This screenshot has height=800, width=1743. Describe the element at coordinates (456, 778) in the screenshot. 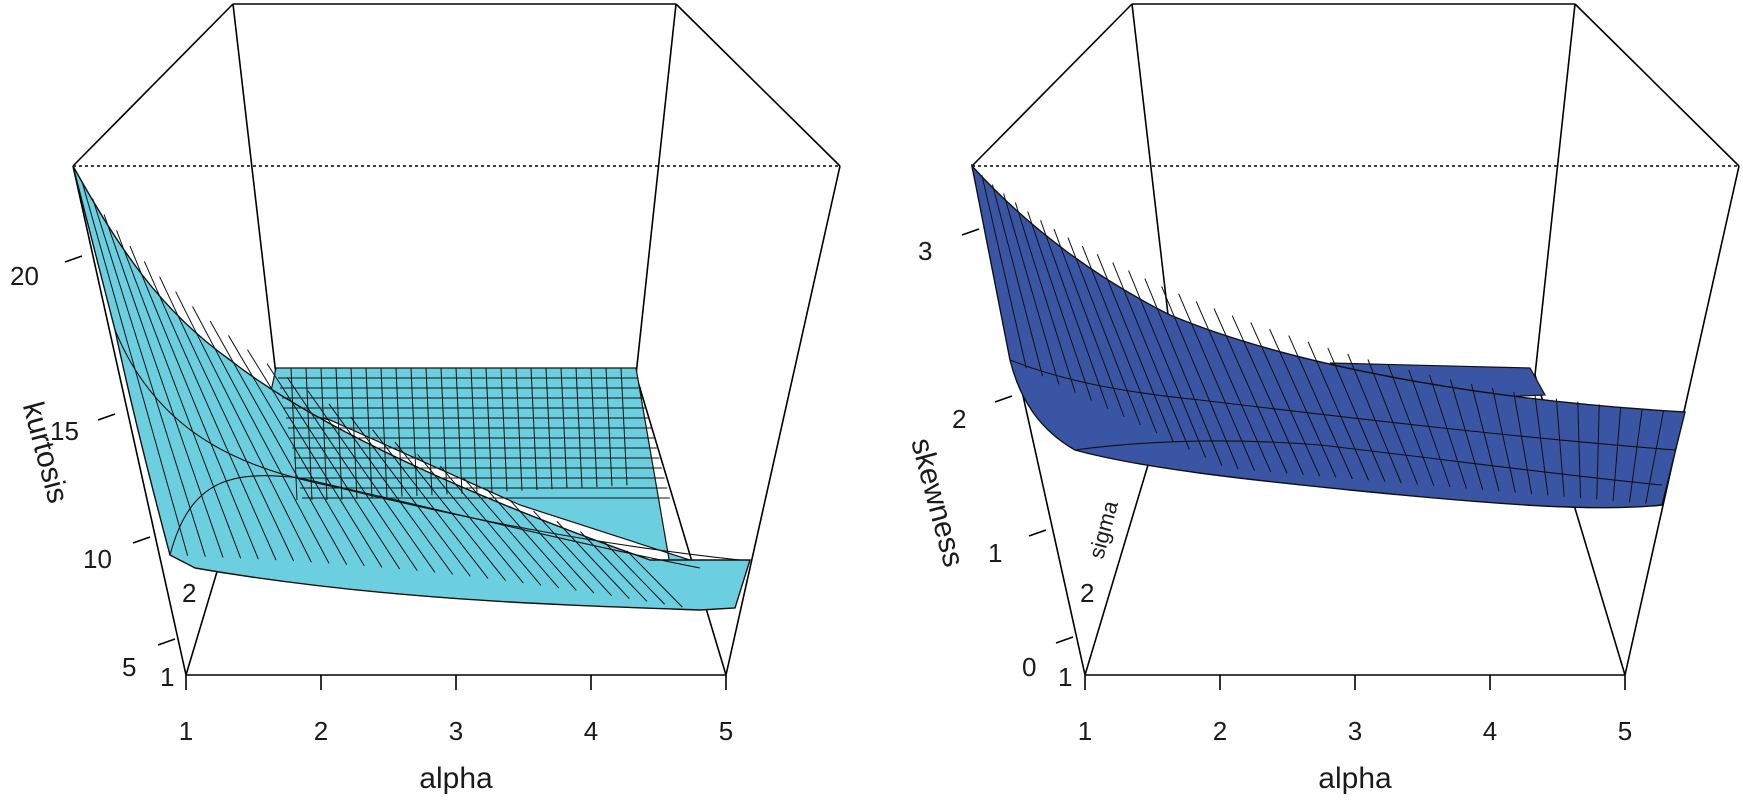

I see `kurtosis-x-label: alpha` at that location.